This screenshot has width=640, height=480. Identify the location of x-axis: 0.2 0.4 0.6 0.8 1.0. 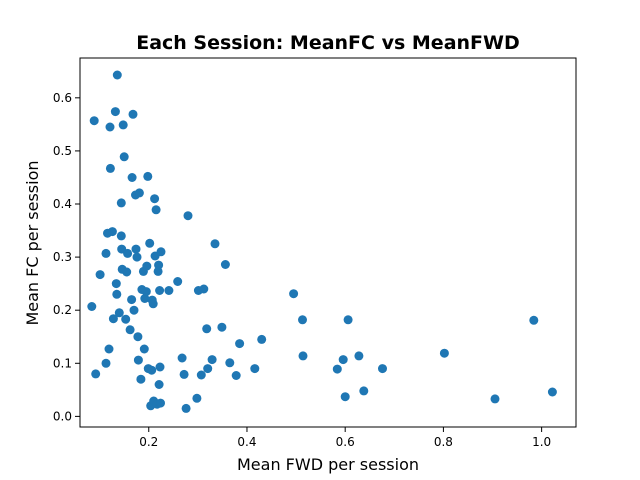
(345, 438).